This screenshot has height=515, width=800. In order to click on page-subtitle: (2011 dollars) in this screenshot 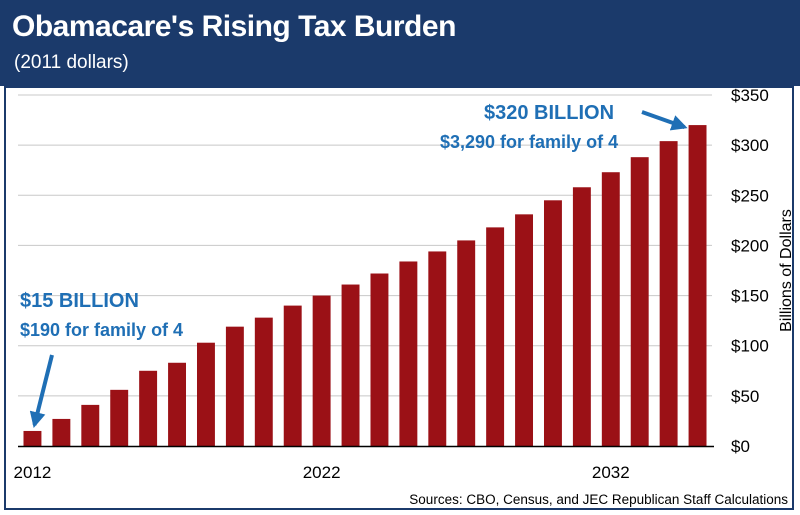, I will do `click(71, 62)`.